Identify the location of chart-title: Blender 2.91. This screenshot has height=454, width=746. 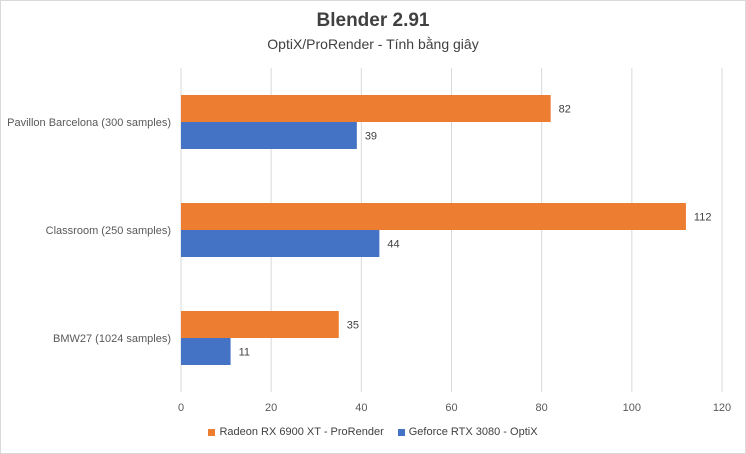
(373, 20).